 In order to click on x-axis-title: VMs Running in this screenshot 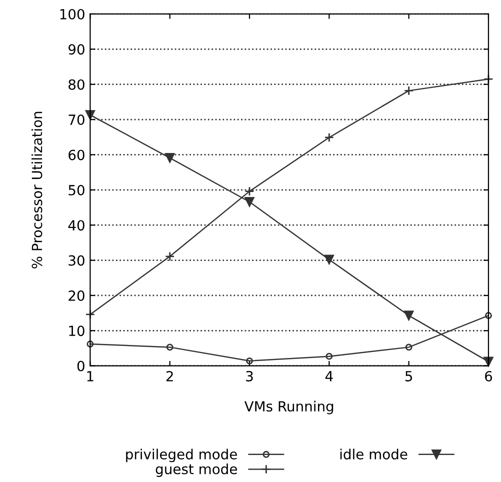, I will do `click(289, 407)`.